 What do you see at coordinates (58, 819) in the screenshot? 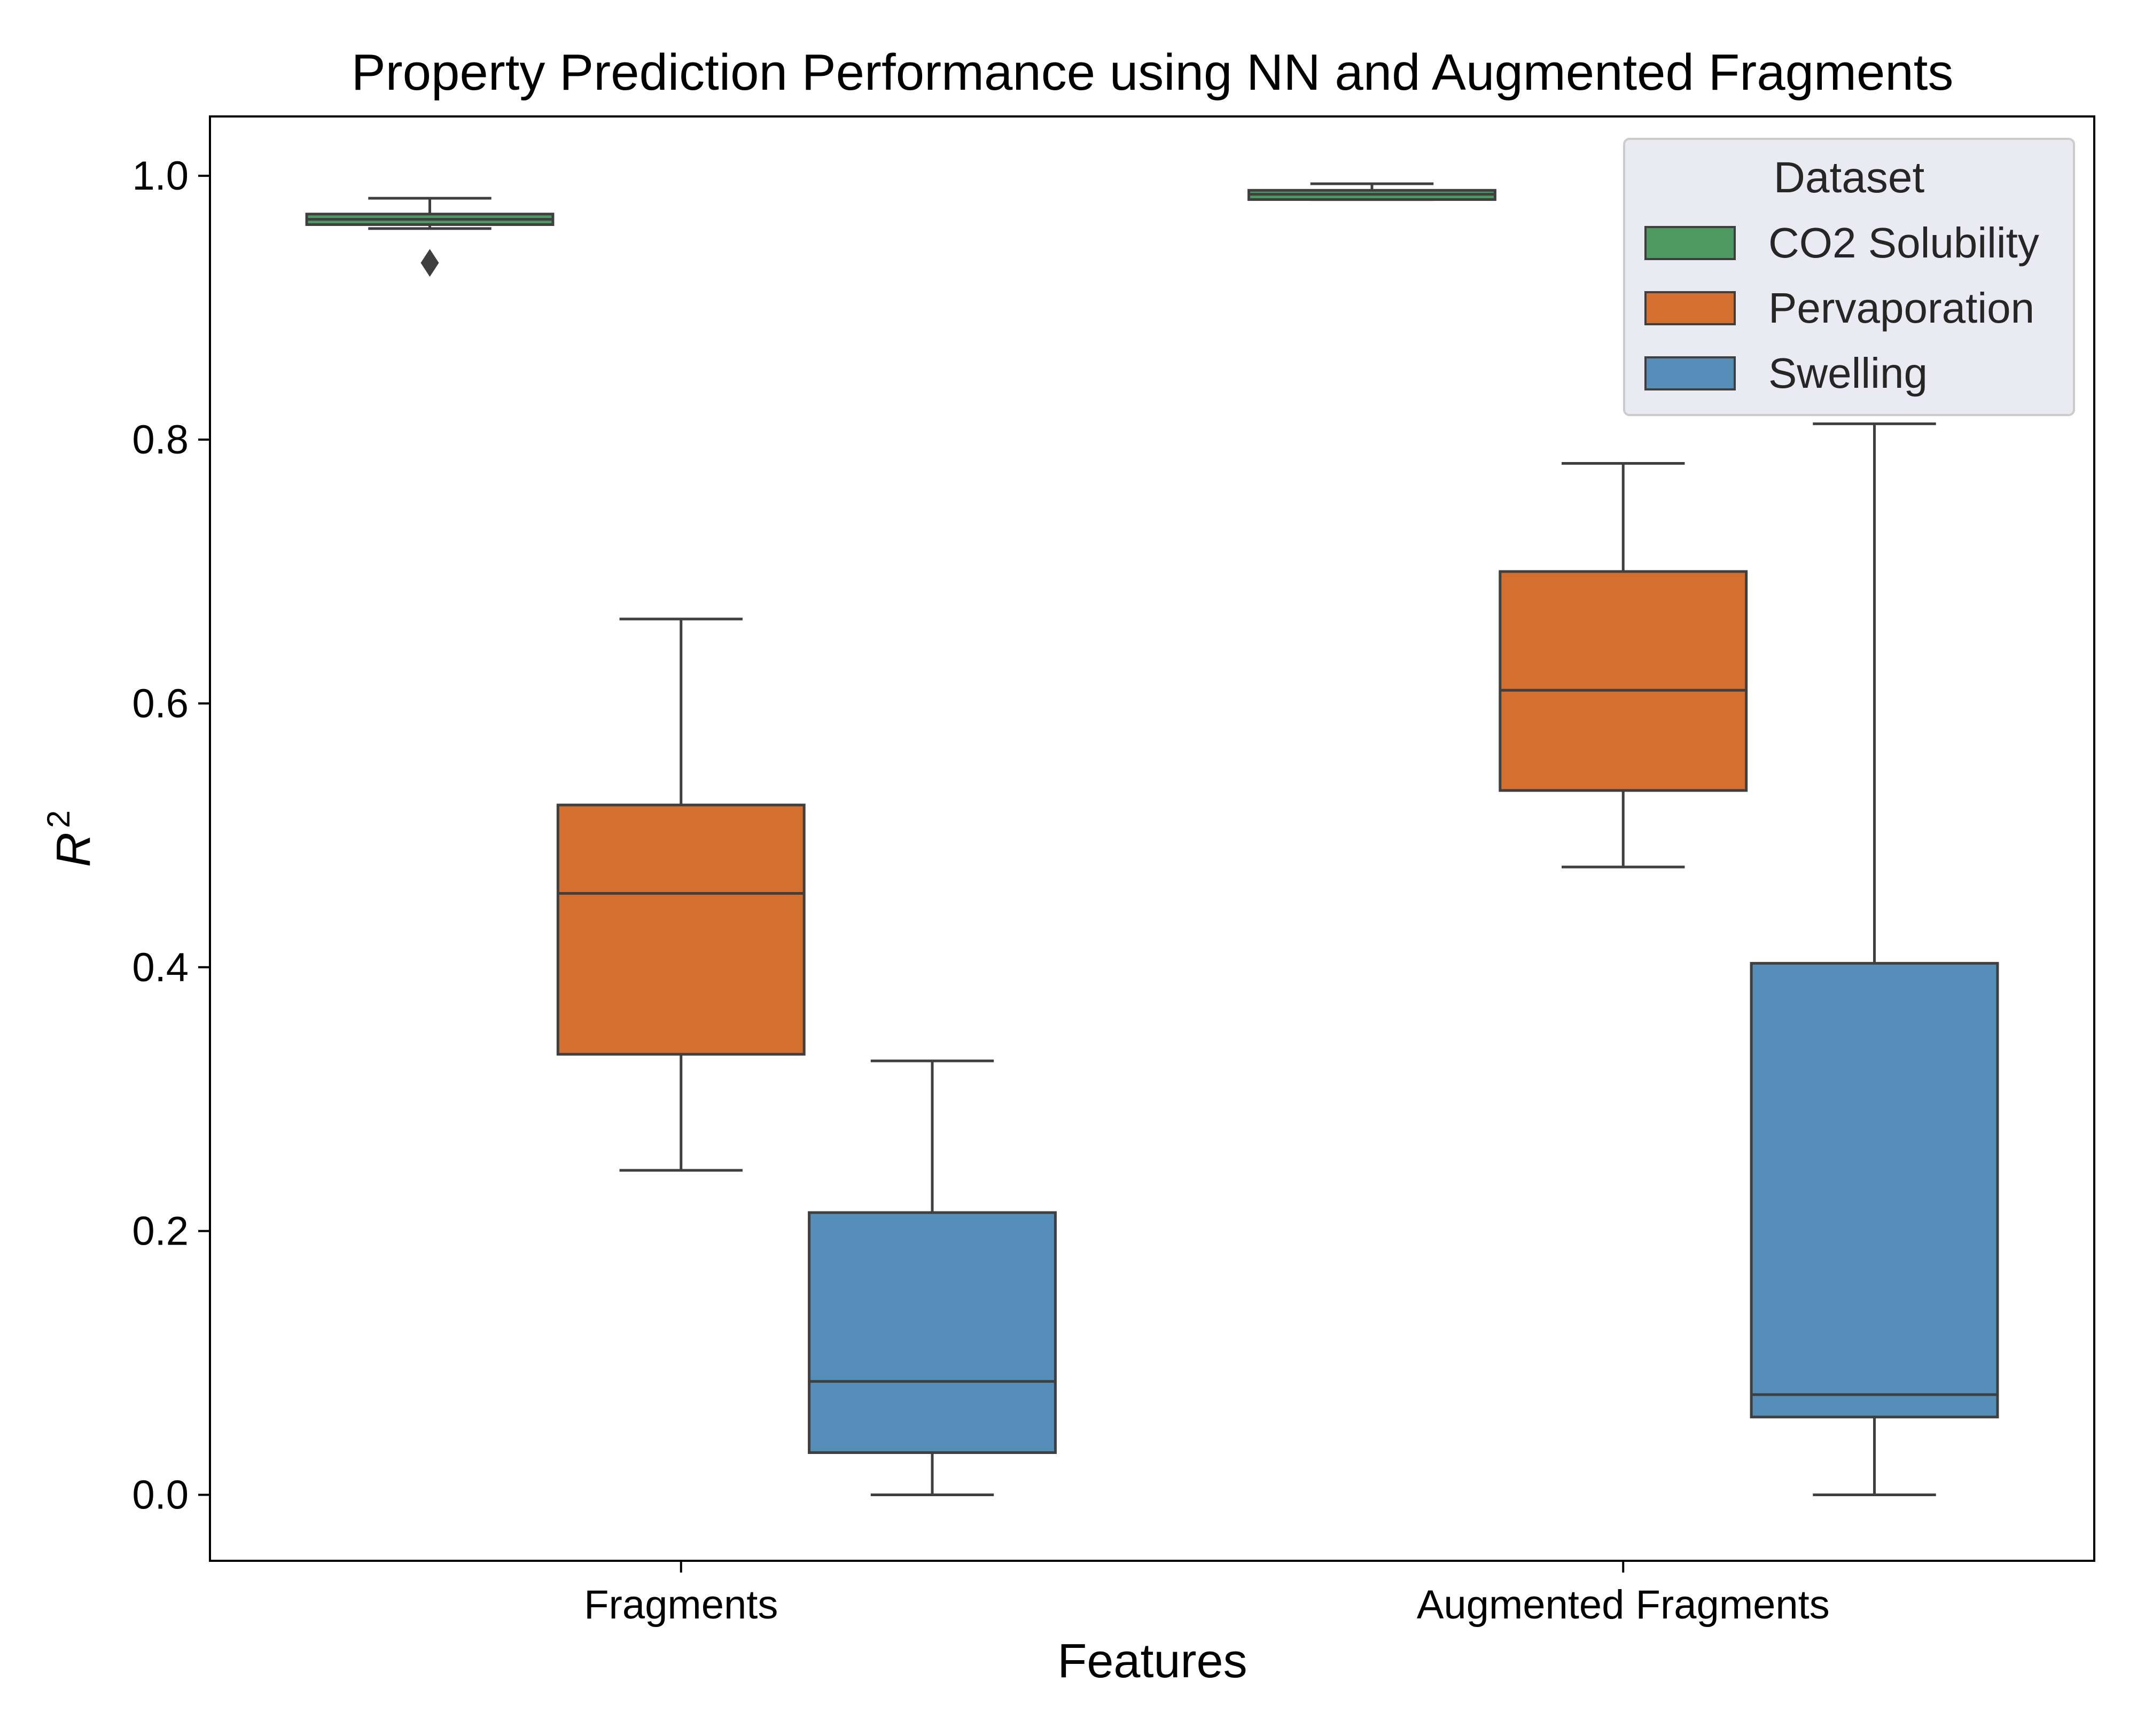
I see `y-axis-label-superscript: 2` at bounding box center [58, 819].